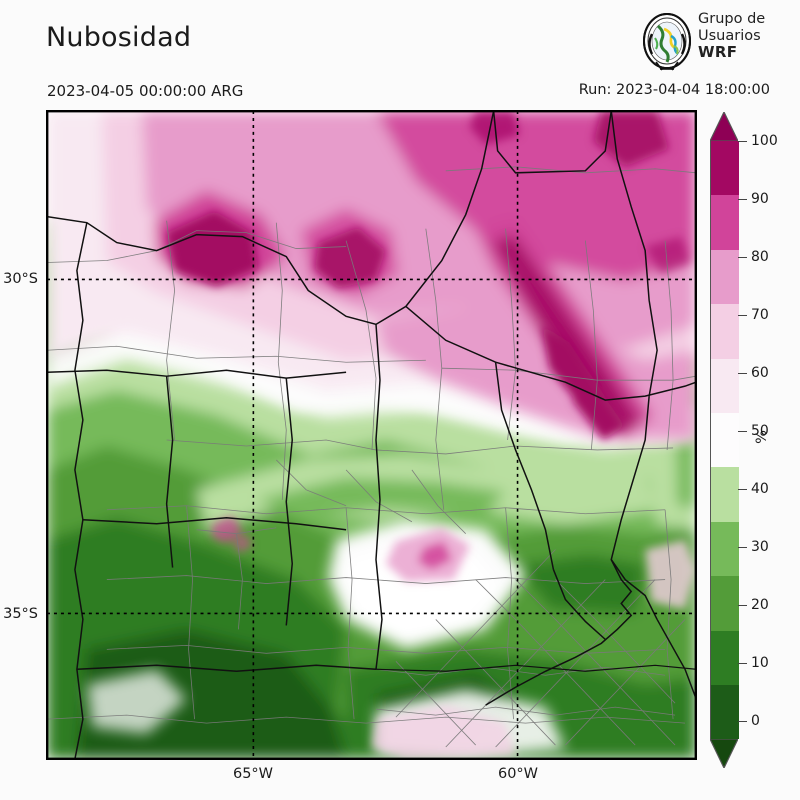  I want to click on colorbar-gradient, so click(724, 440).